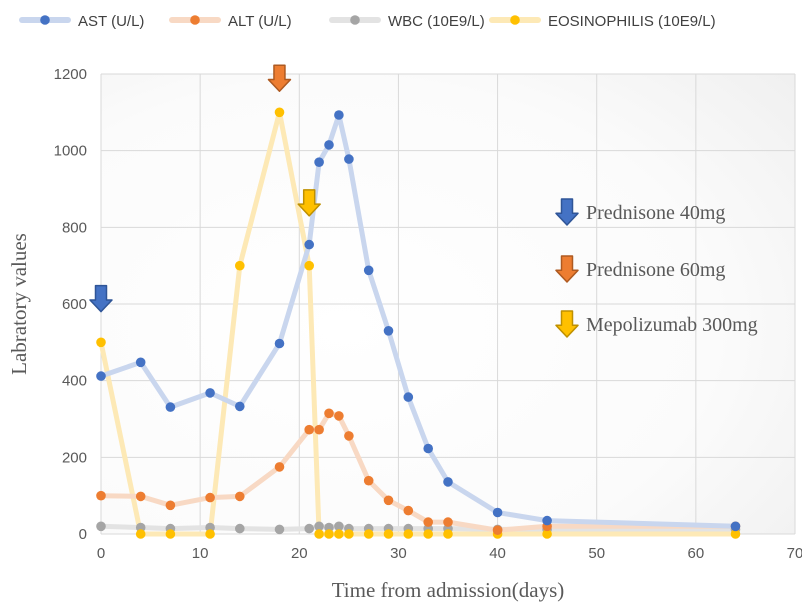 Image resolution: width=802 pixels, height=607 pixels. I want to click on legend-label: AST (U/L), so click(111, 21).